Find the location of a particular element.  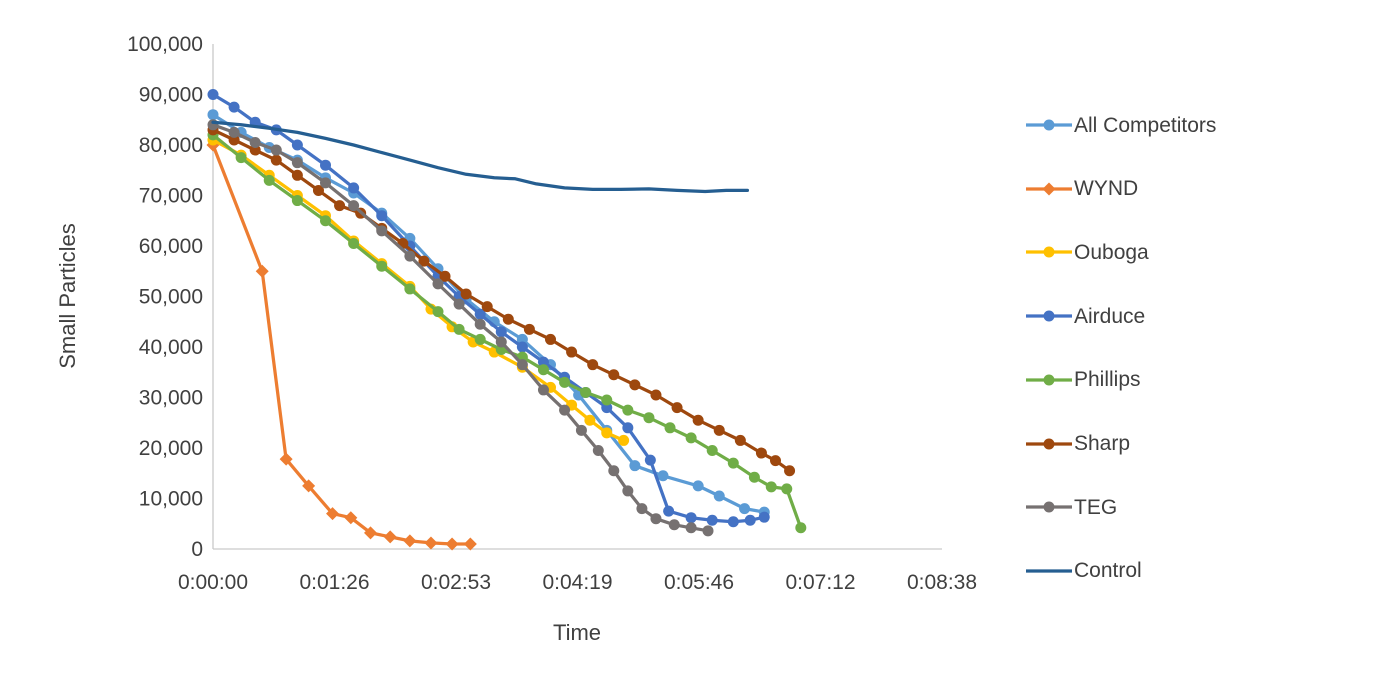

legend-label-all-competitors: All Competitors is located at coordinates (1145, 125).